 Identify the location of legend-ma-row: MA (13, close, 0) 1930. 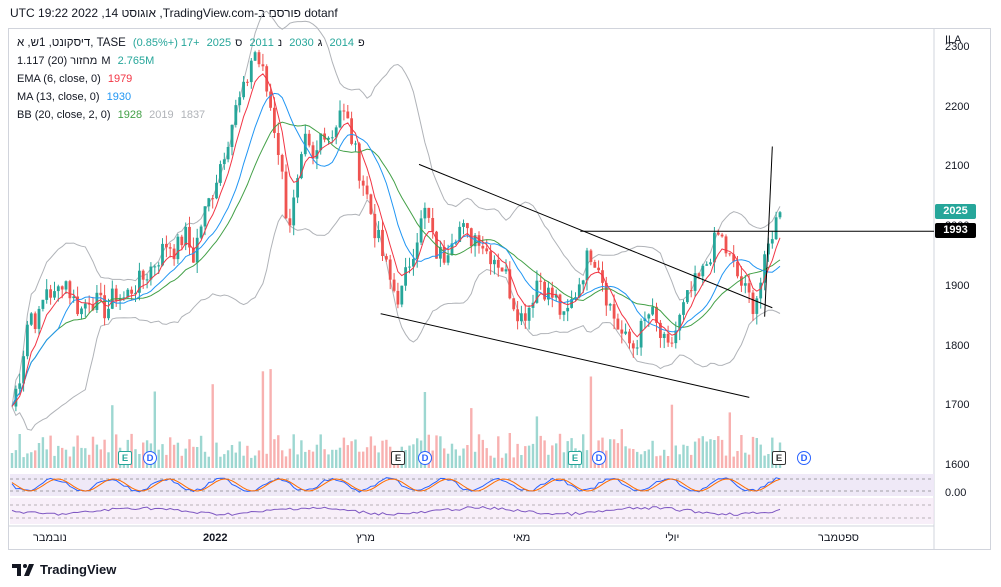
(193, 97).